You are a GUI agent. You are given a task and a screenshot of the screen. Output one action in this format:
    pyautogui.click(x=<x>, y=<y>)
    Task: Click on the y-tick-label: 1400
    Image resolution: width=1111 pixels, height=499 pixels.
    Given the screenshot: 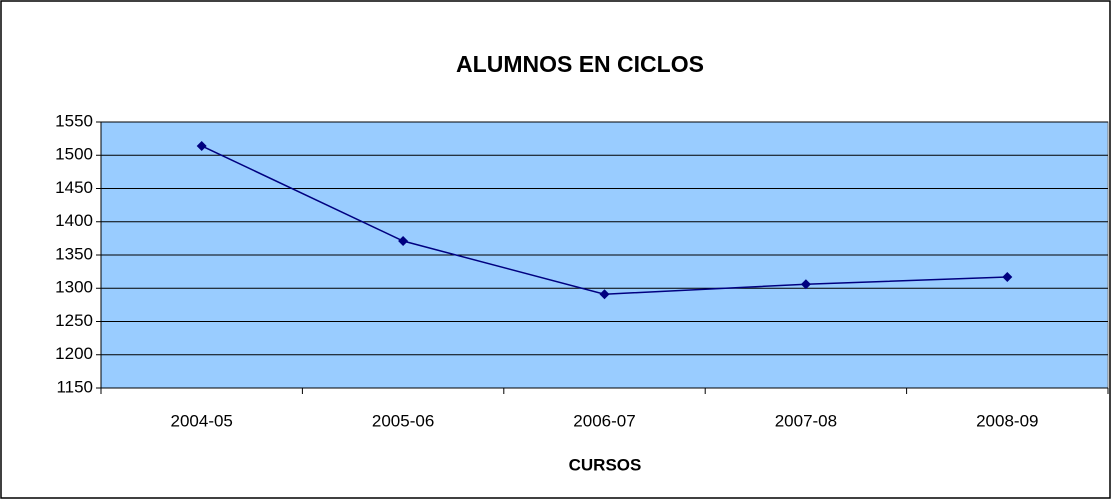 What is the action you would take?
    pyautogui.click(x=74, y=220)
    